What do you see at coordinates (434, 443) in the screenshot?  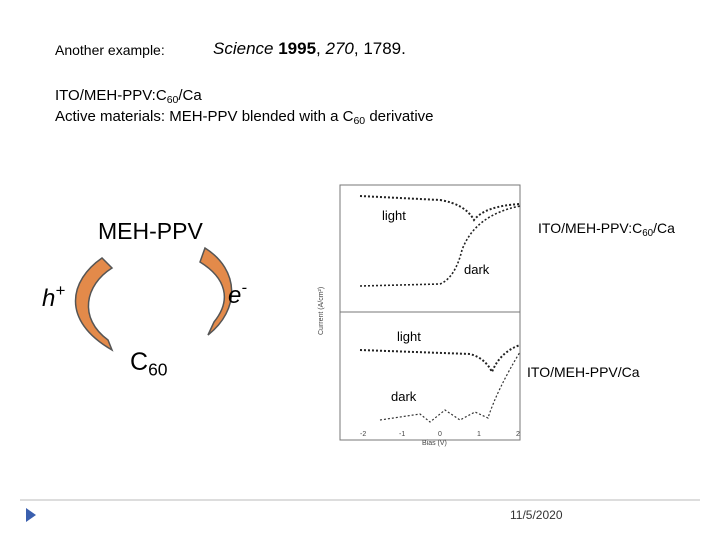 I see `x-label: Bias (V)` at bounding box center [434, 443].